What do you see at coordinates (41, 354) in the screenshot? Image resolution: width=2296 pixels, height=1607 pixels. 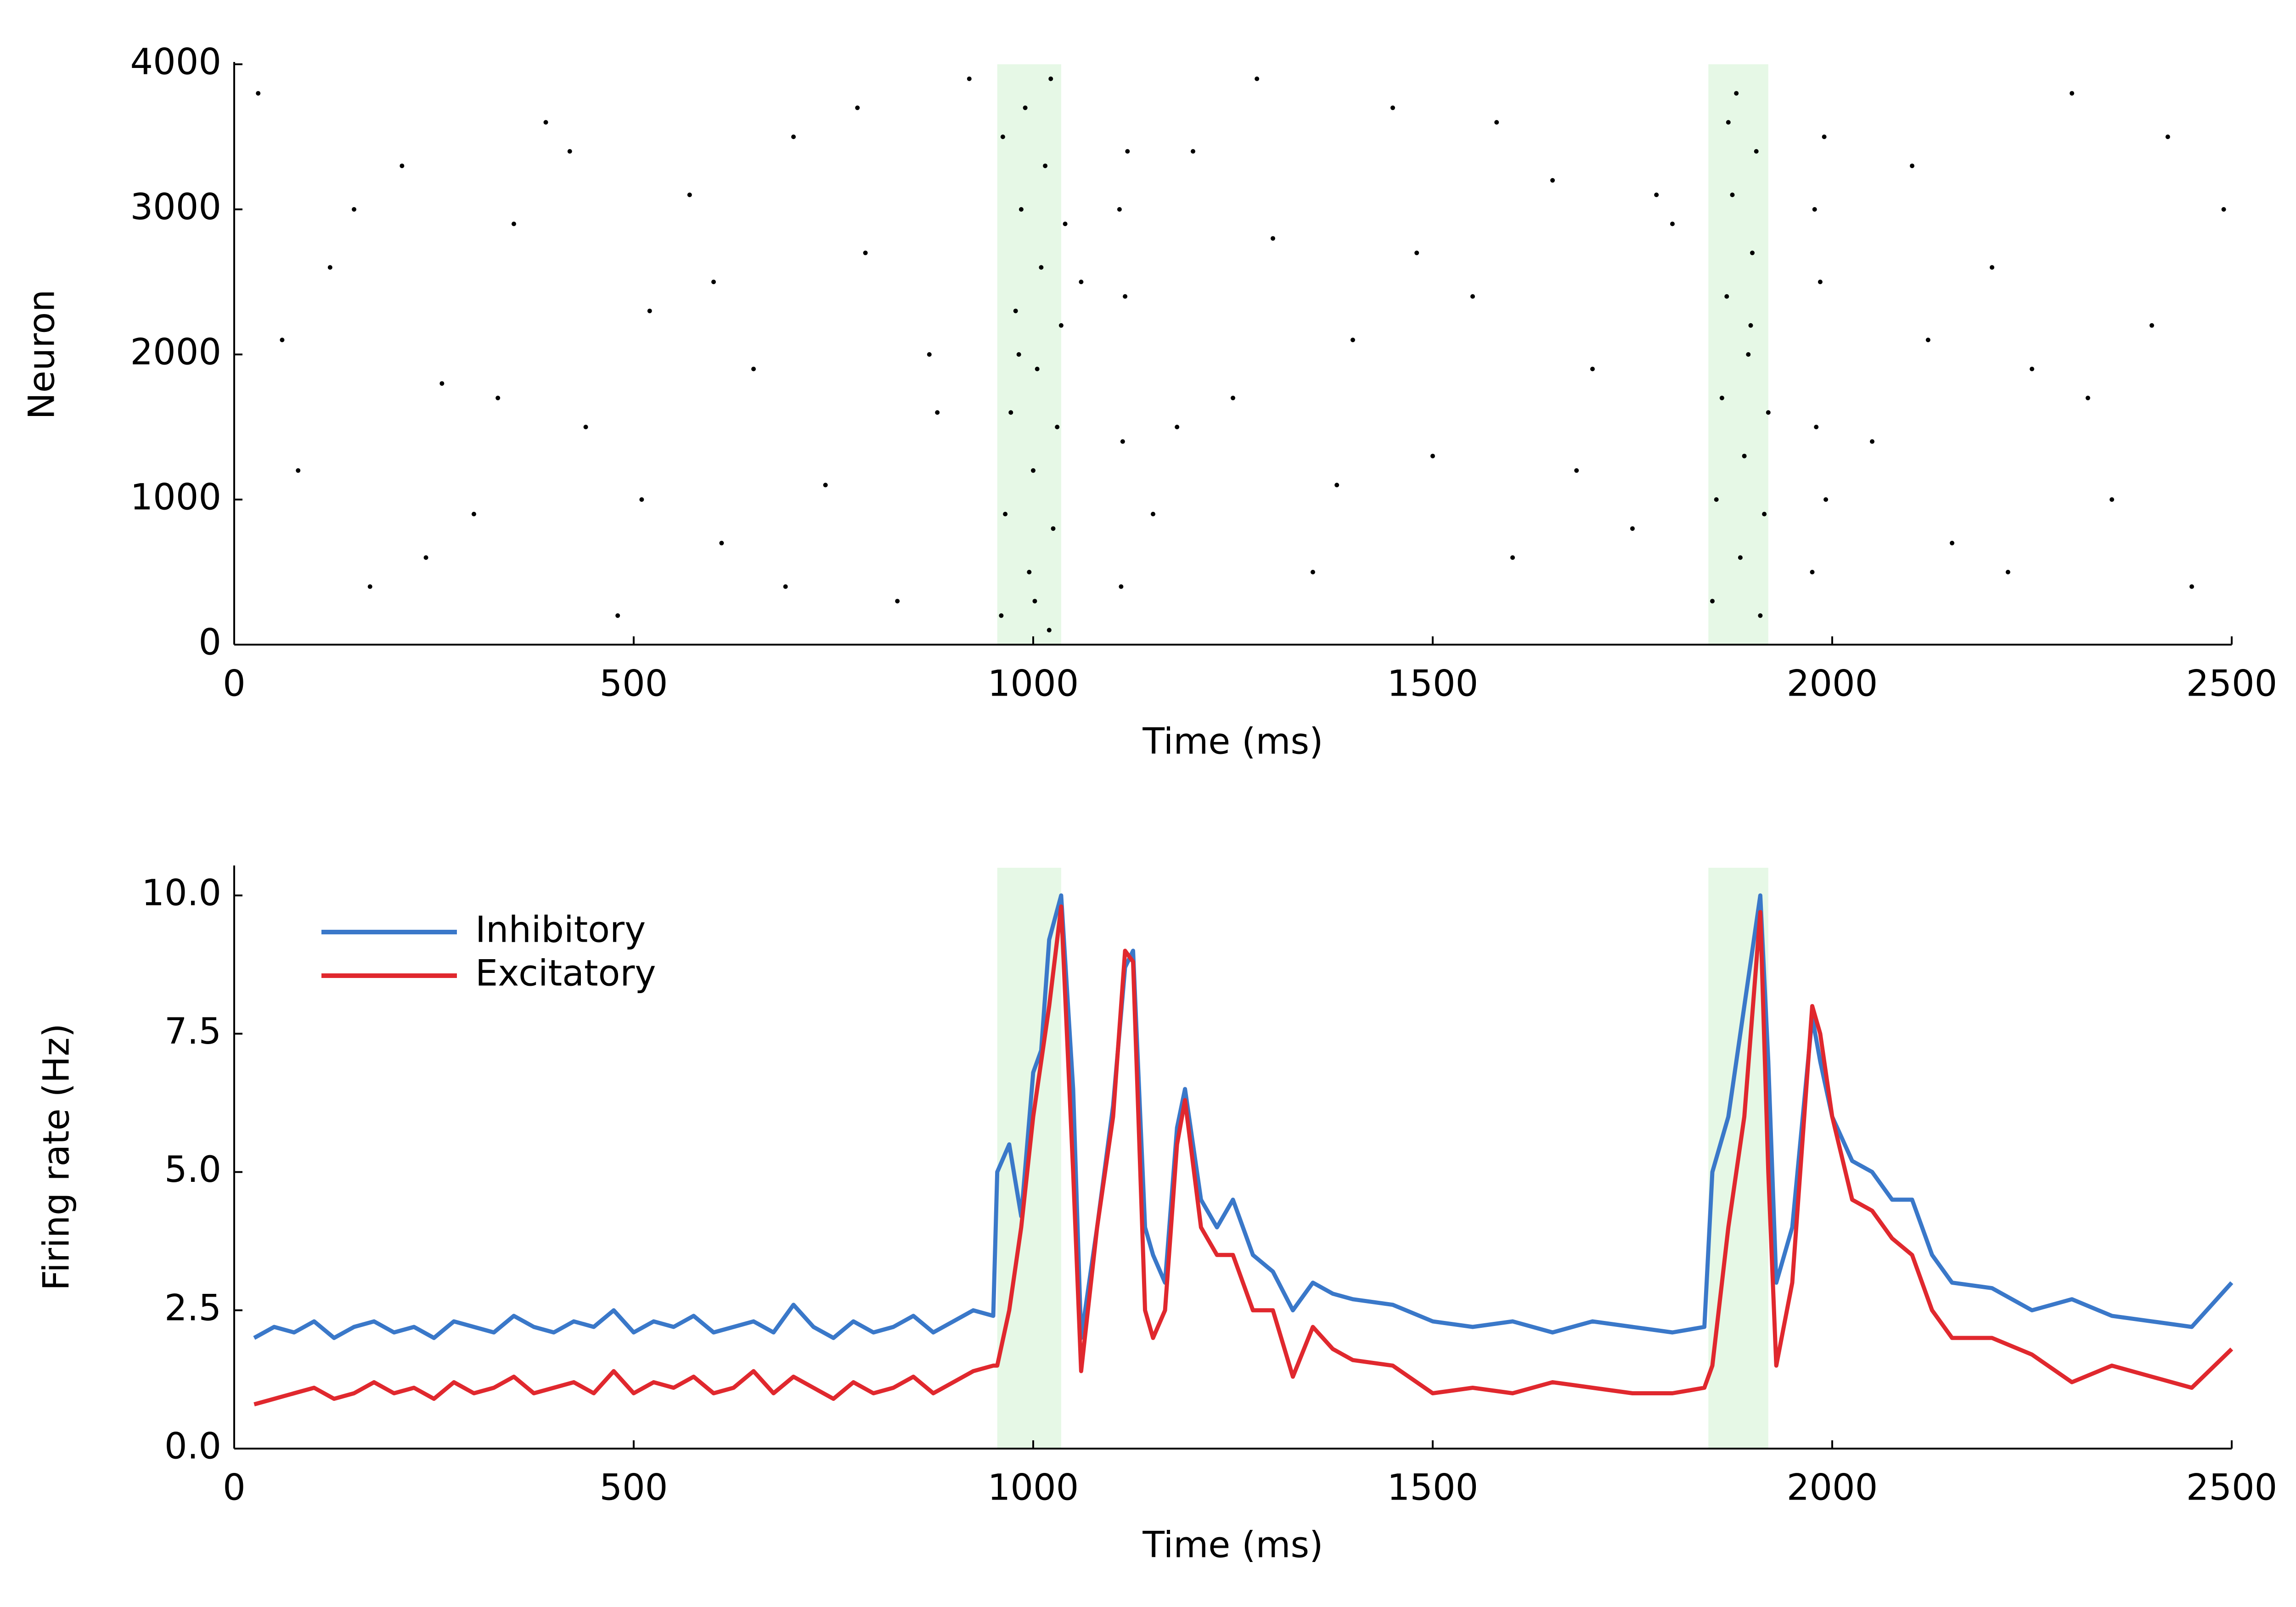 I see `y-axis-label: Neuron` at bounding box center [41, 354].